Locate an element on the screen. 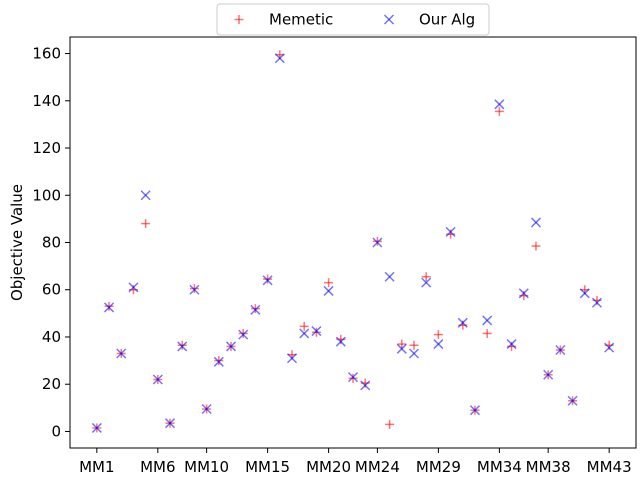 The height and width of the screenshot is (480, 640). y-tick-label: 160 is located at coordinates (46, 54).